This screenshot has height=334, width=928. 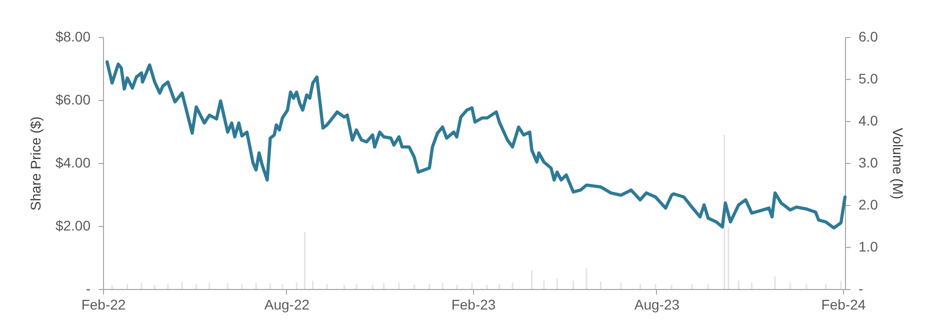 What do you see at coordinates (868, 204) in the screenshot?
I see `y2-tick-label: 2.0` at bounding box center [868, 204].